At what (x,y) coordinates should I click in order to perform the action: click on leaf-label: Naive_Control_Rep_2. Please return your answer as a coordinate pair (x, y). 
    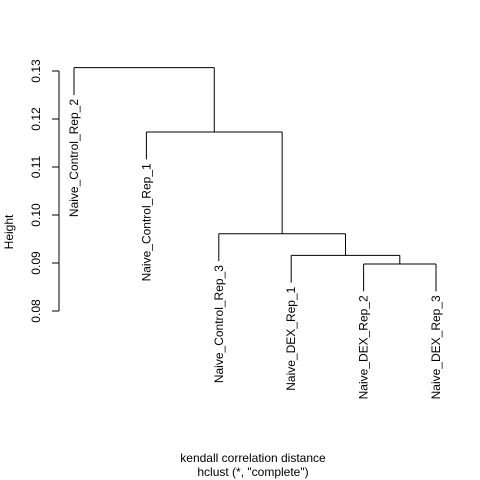
    Looking at the image, I should click on (74, 158).